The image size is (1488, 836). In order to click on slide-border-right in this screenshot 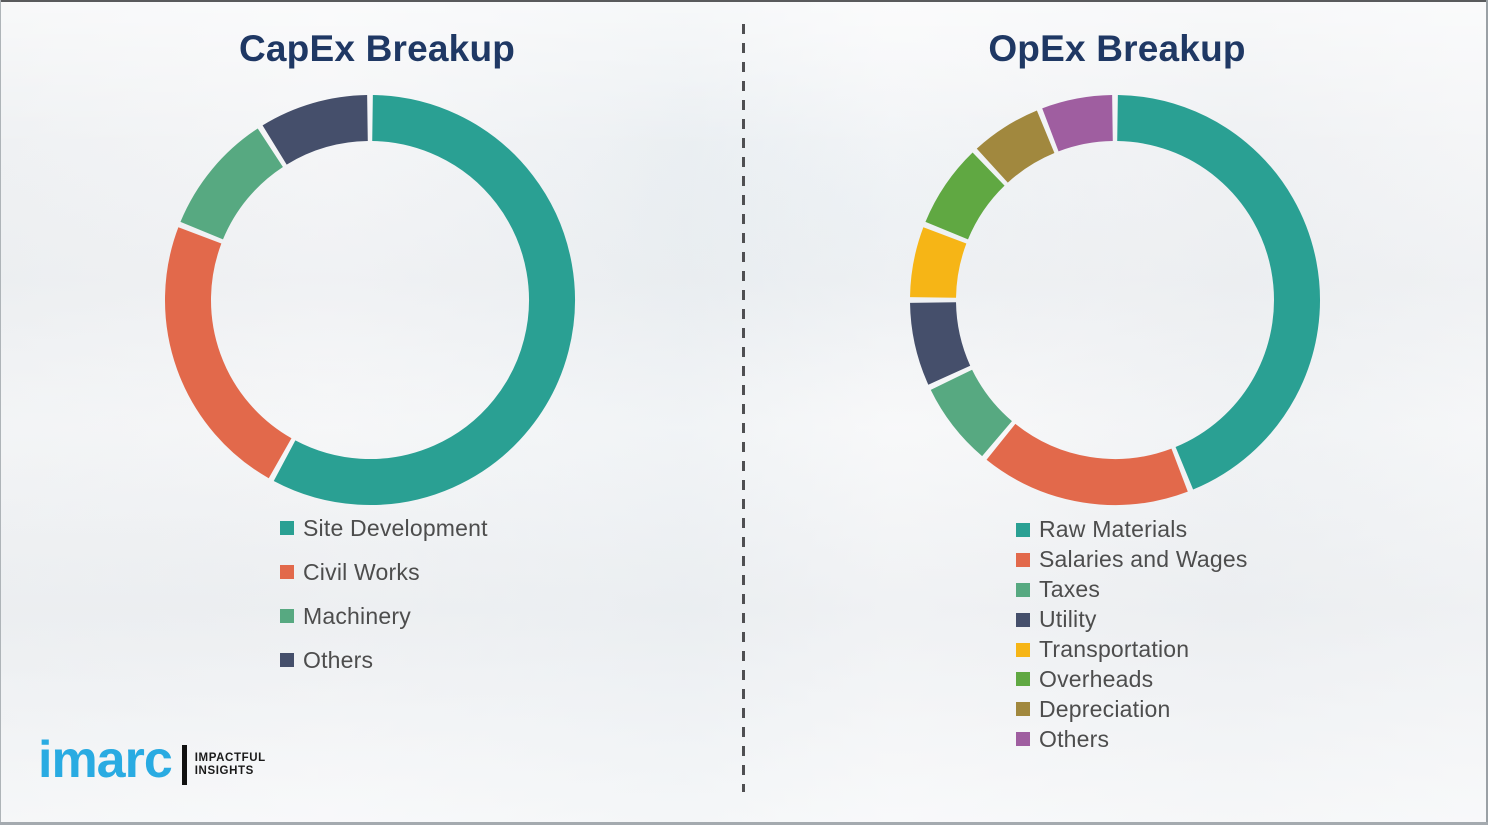, I will do `click(1487, 412)`.